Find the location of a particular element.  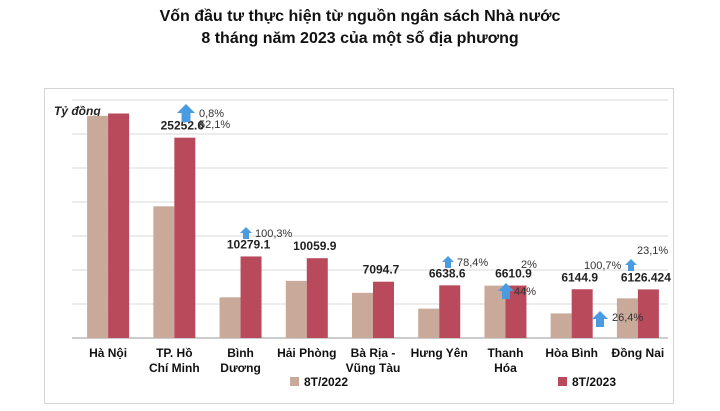

growth-annotation-hcm-2: 52,1% is located at coordinates (214, 125).